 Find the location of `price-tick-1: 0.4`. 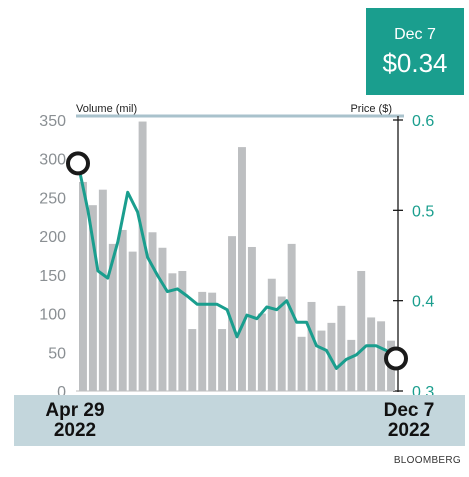

price-tick-1: 0.4 is located at coordinates (423, 302).